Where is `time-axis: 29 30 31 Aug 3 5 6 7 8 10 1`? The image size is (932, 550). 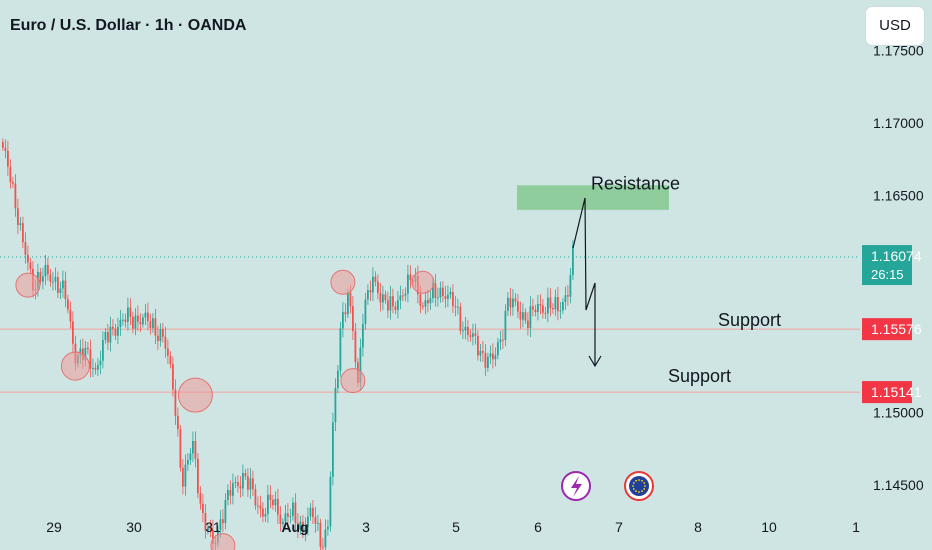
time-axis: 29 30 31 Aug 3 5 6 7 8 10 1 is located at coordinates (453, 527).